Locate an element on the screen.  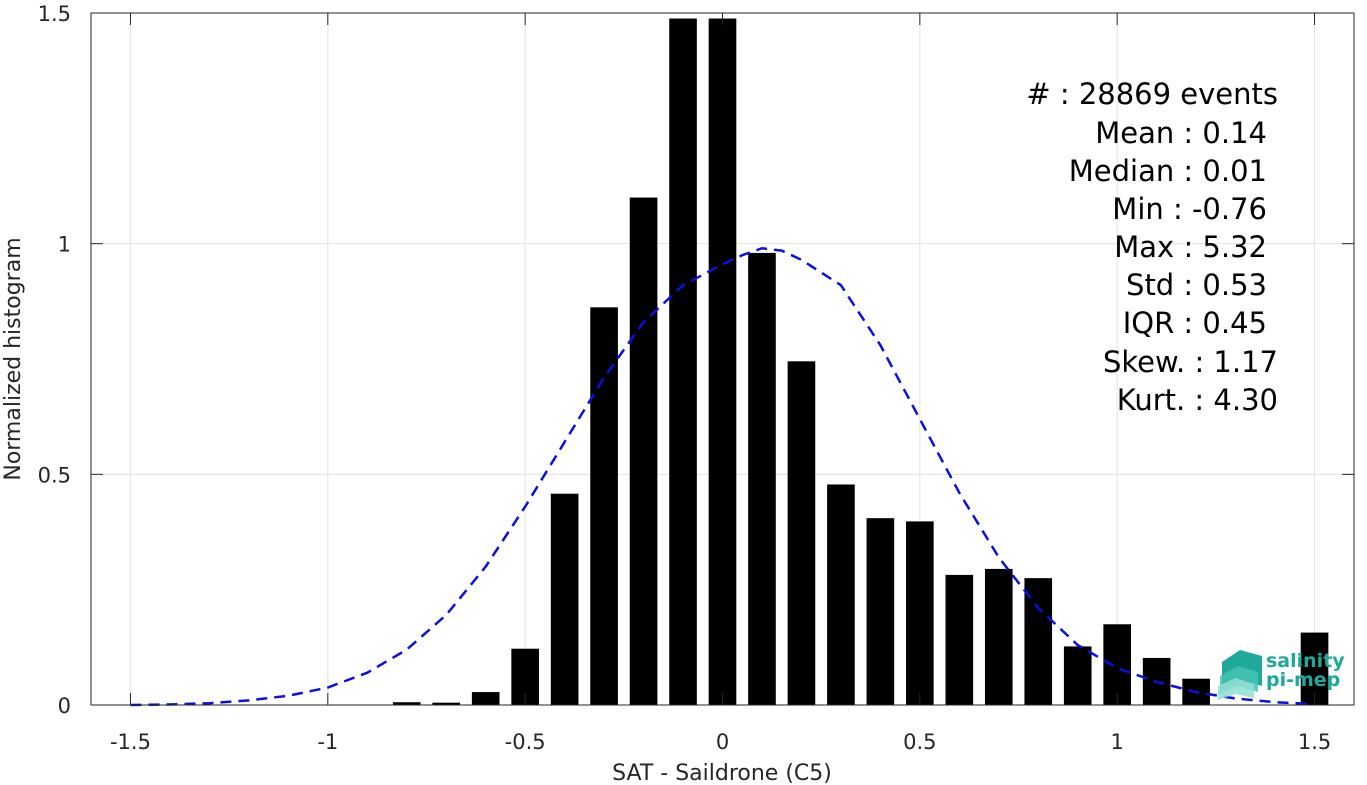
stat-events: # : 28869 events is located at coordinates (1152, 94).